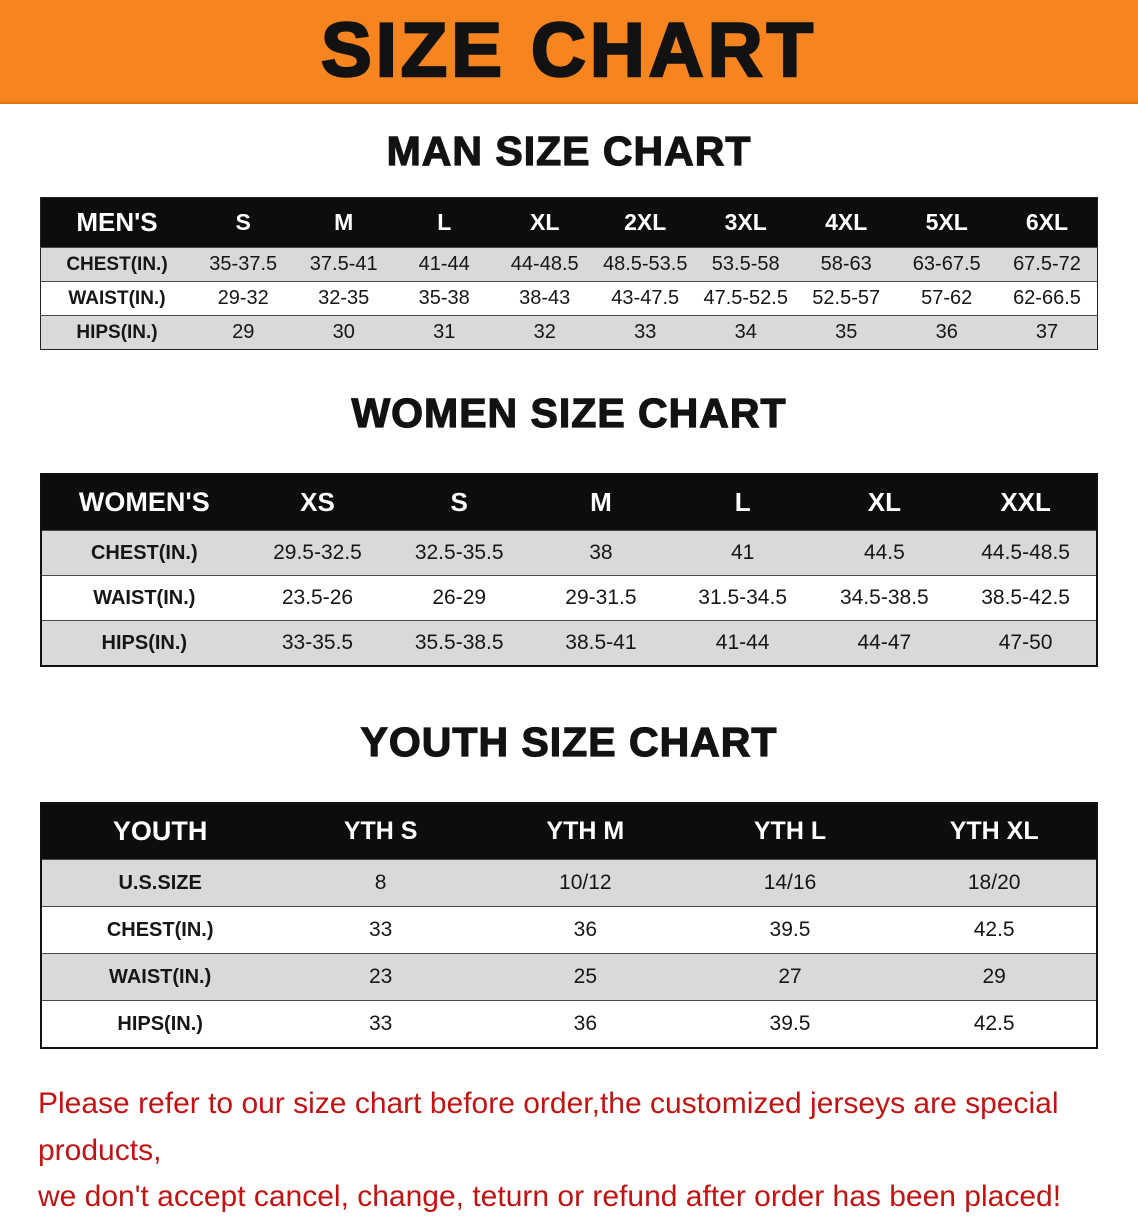 This screenshot has width=1138, height=1221. What do you see at coordinates (1047, 298) in the screenshot?
I see `value-cell: 62-66.5` at bounding box center [1047, 298].